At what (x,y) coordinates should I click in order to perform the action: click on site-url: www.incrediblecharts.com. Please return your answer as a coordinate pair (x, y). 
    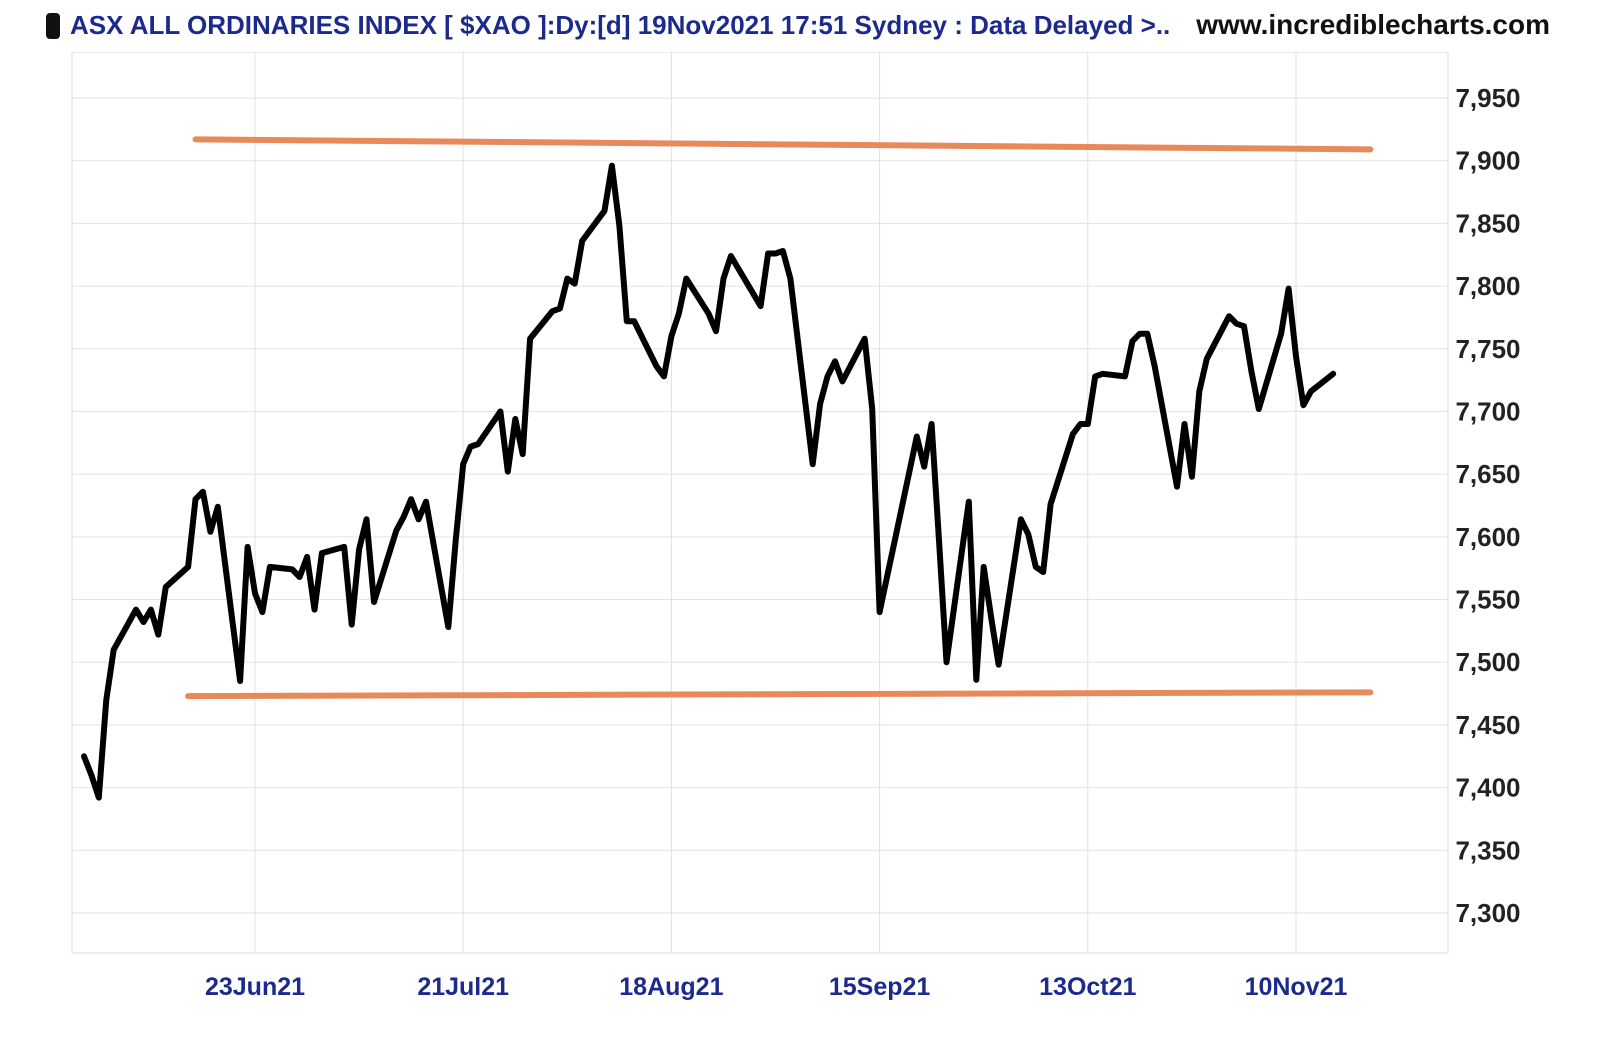
    Looking at the image, I should click on (1373, 24).